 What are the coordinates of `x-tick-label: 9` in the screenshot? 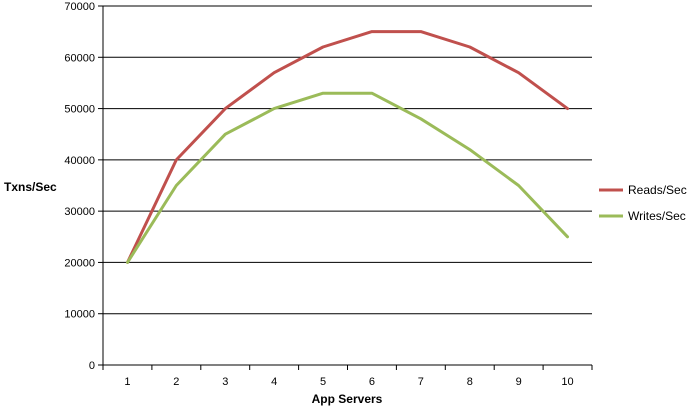 It's located at (519, 382).